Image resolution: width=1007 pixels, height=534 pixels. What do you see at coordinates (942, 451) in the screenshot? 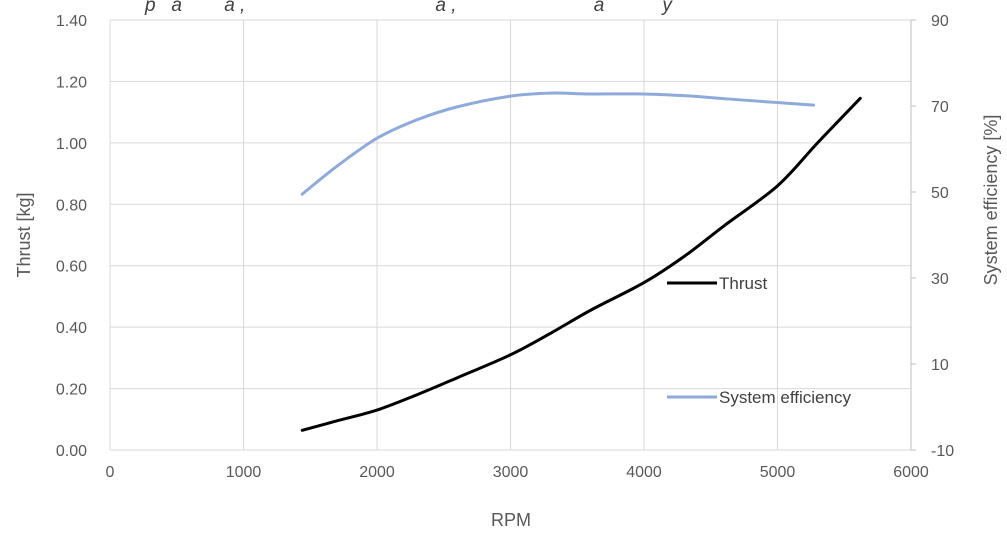
I see `y-right-tick-label: -10` at bounding box center [942, 451].